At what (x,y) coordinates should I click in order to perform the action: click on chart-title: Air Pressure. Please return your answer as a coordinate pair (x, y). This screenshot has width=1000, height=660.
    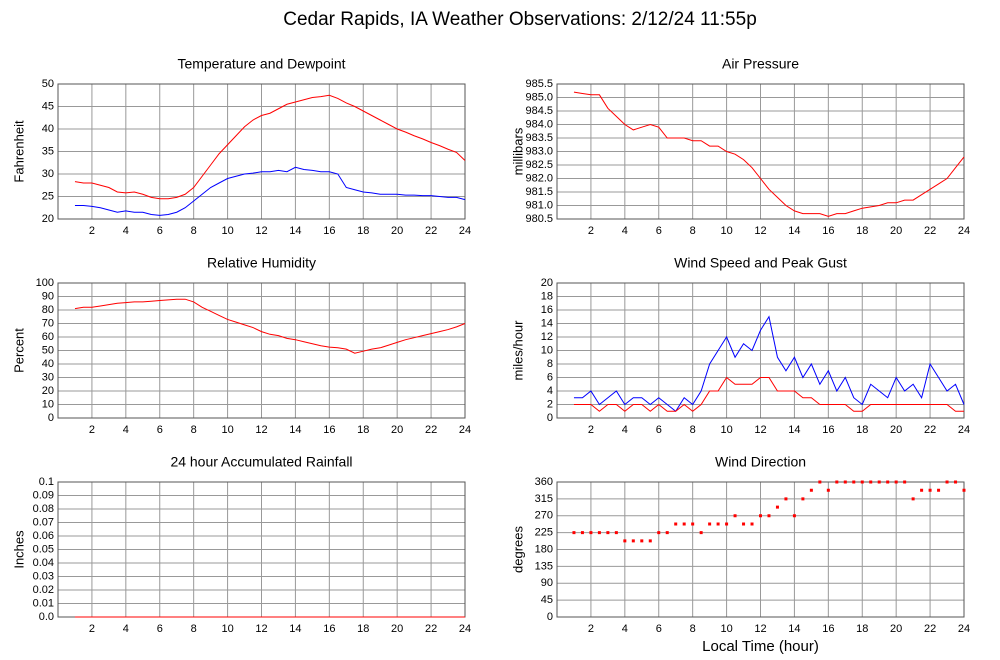
    Looking at the image, I should click on (760, 64).